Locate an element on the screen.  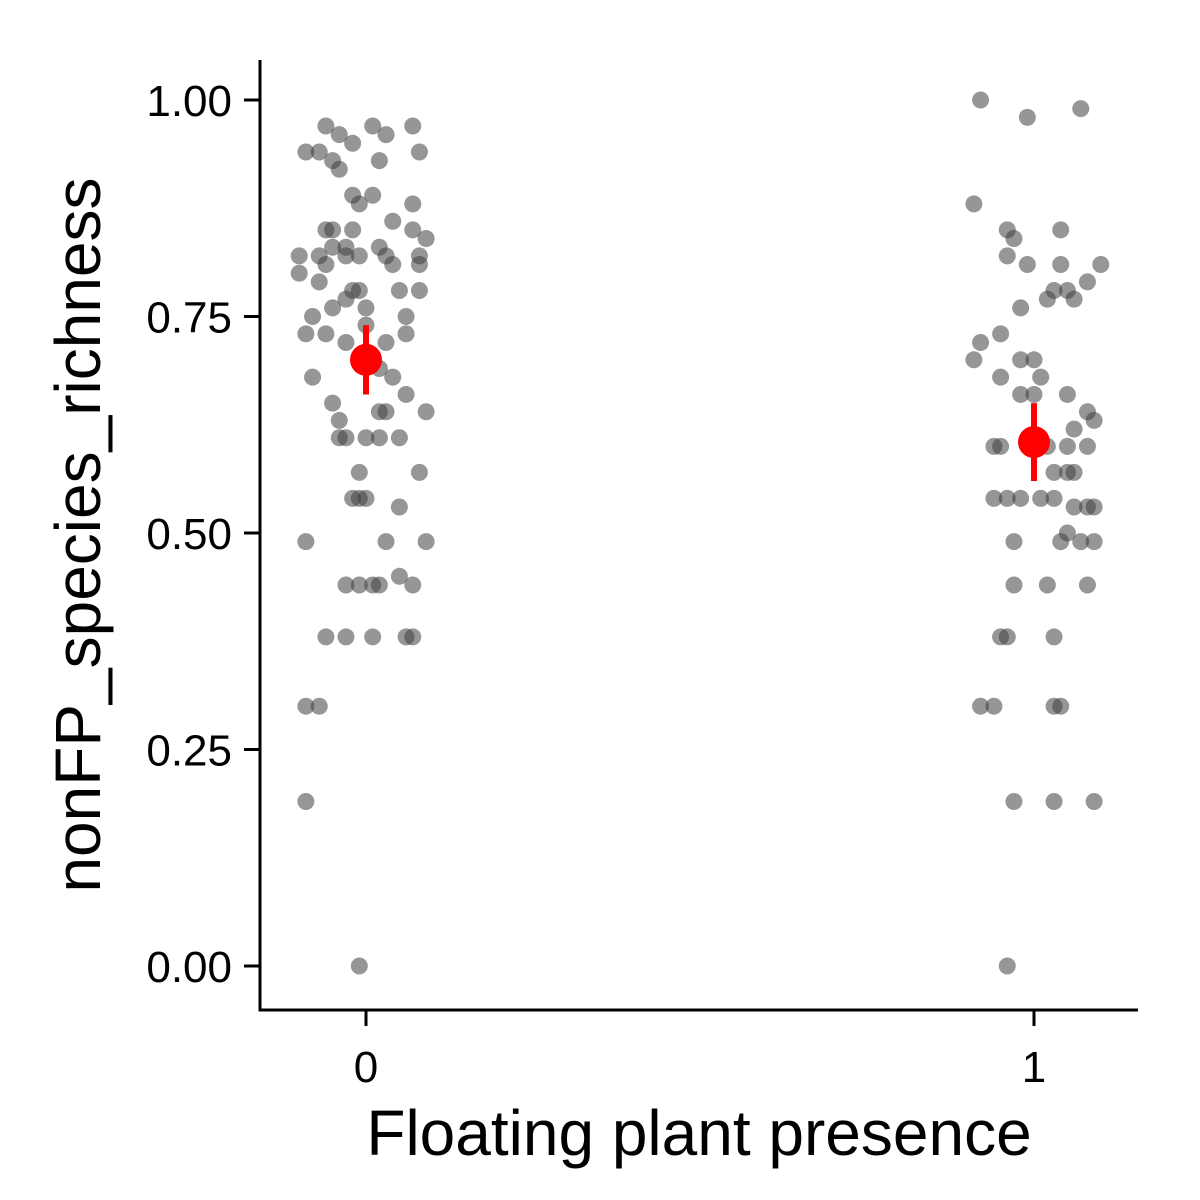
y-axis-title: nonFP_species_richness is located at coordinates (78, 534).